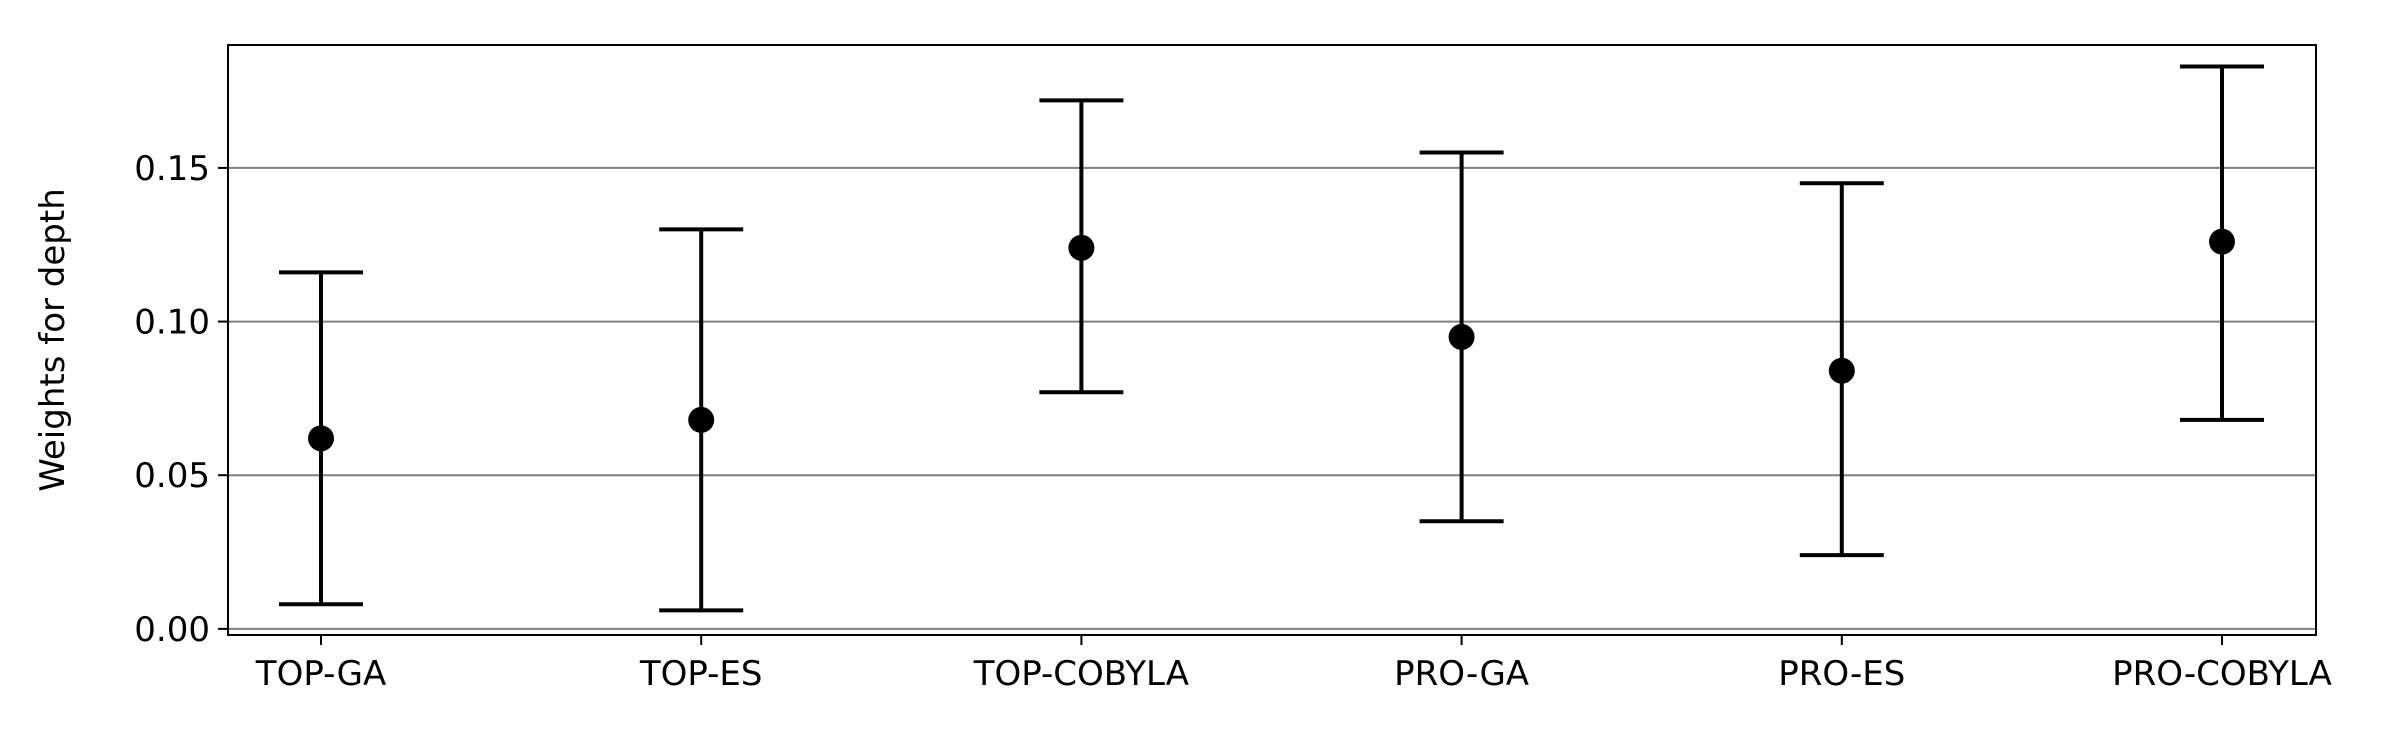 The image size is (2400, 754). What do you see at coordinates (320, 674) in the screenshot?
I see `x-tick-label: TOP-GA` at bounding box center [320, 674].